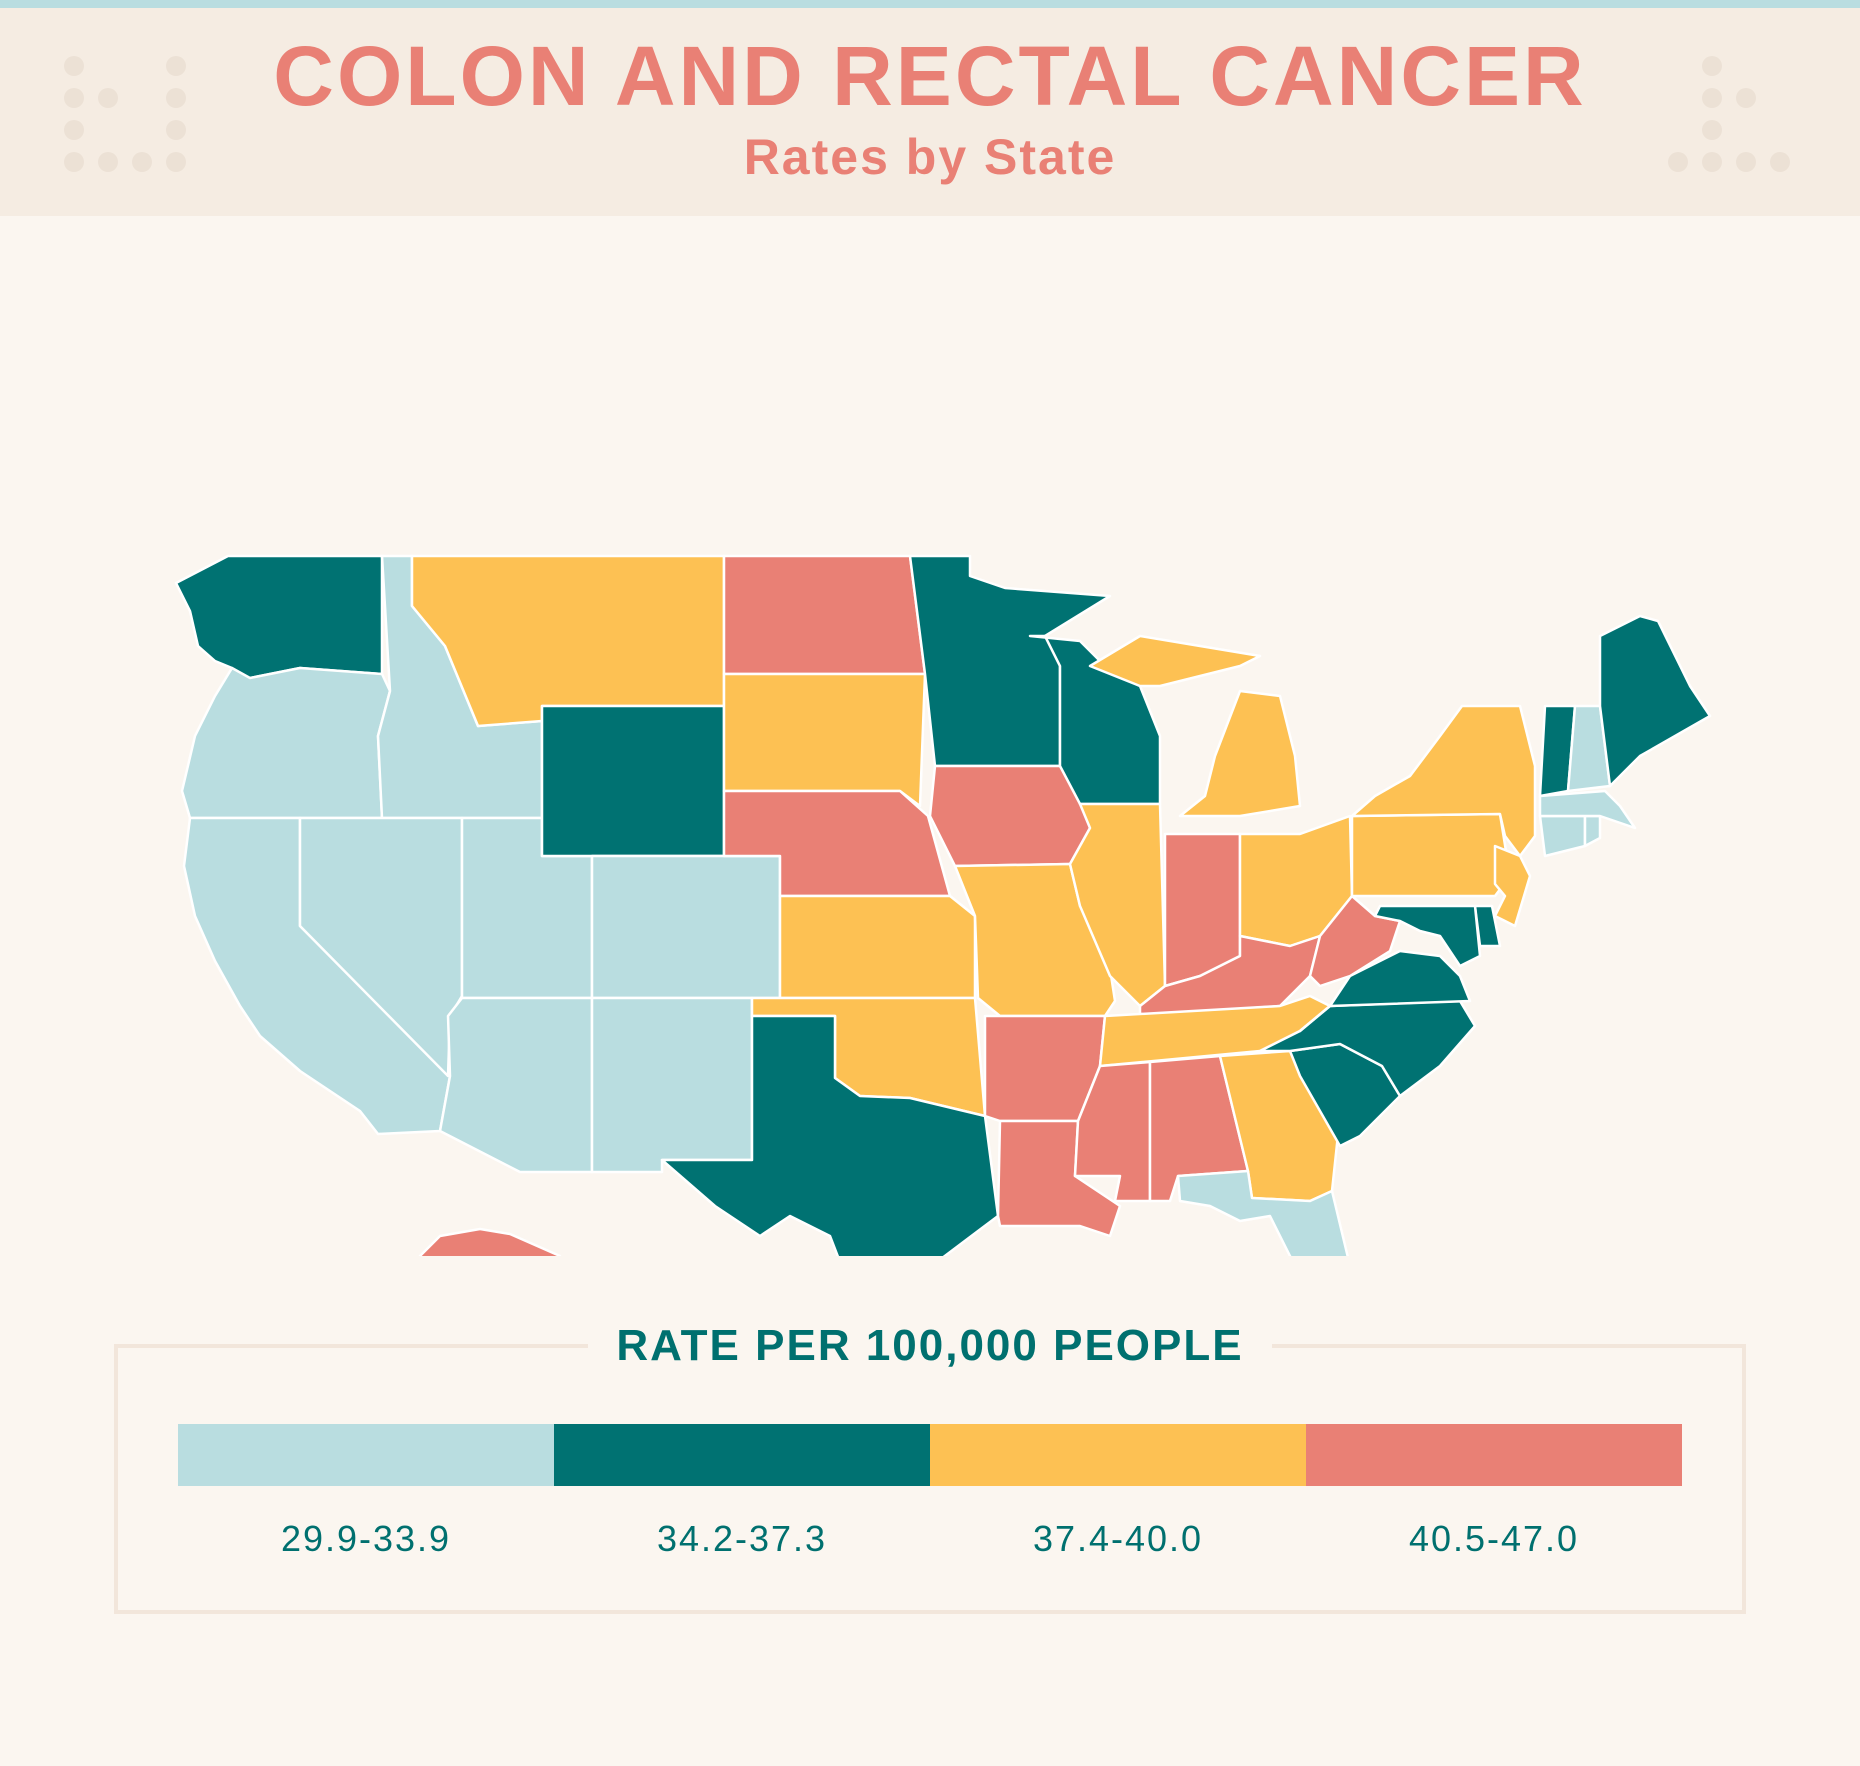 Image resolution: width=1860 pixels, height=1766 pixels. Describe the element at coordinates (742, 1538) in the screenshot. I see `legend-range-2: 34.2-37.3` at that location.